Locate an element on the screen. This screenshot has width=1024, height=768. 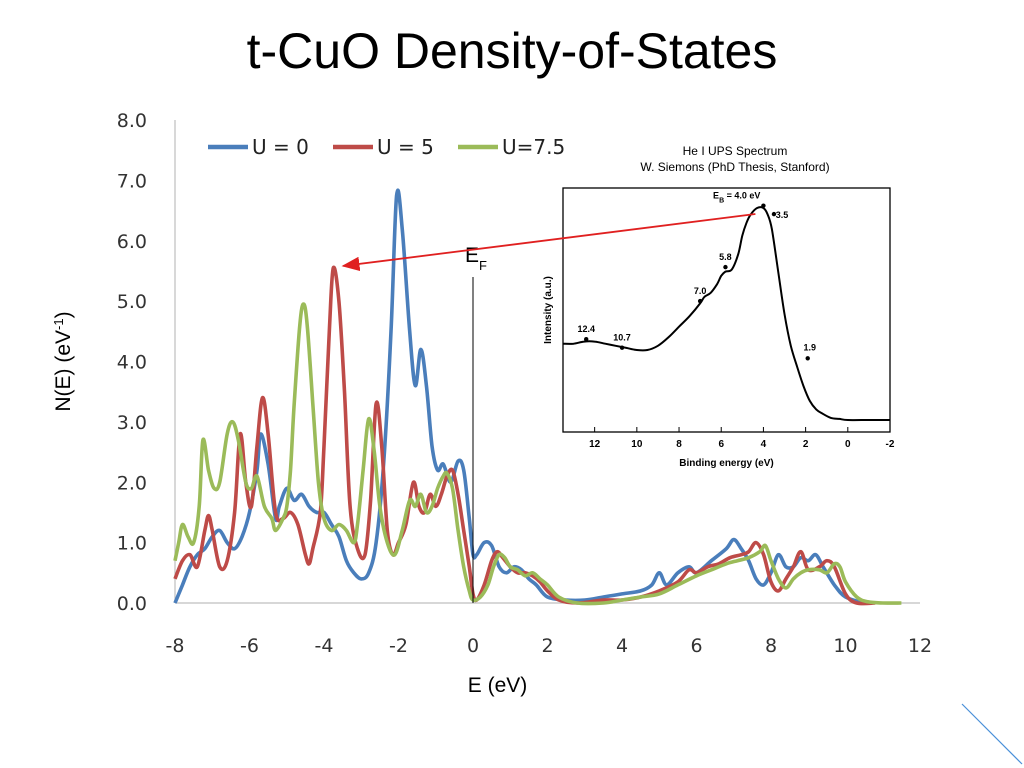
inset-x-tick-label: 6 is located at coordinates (721, 444).